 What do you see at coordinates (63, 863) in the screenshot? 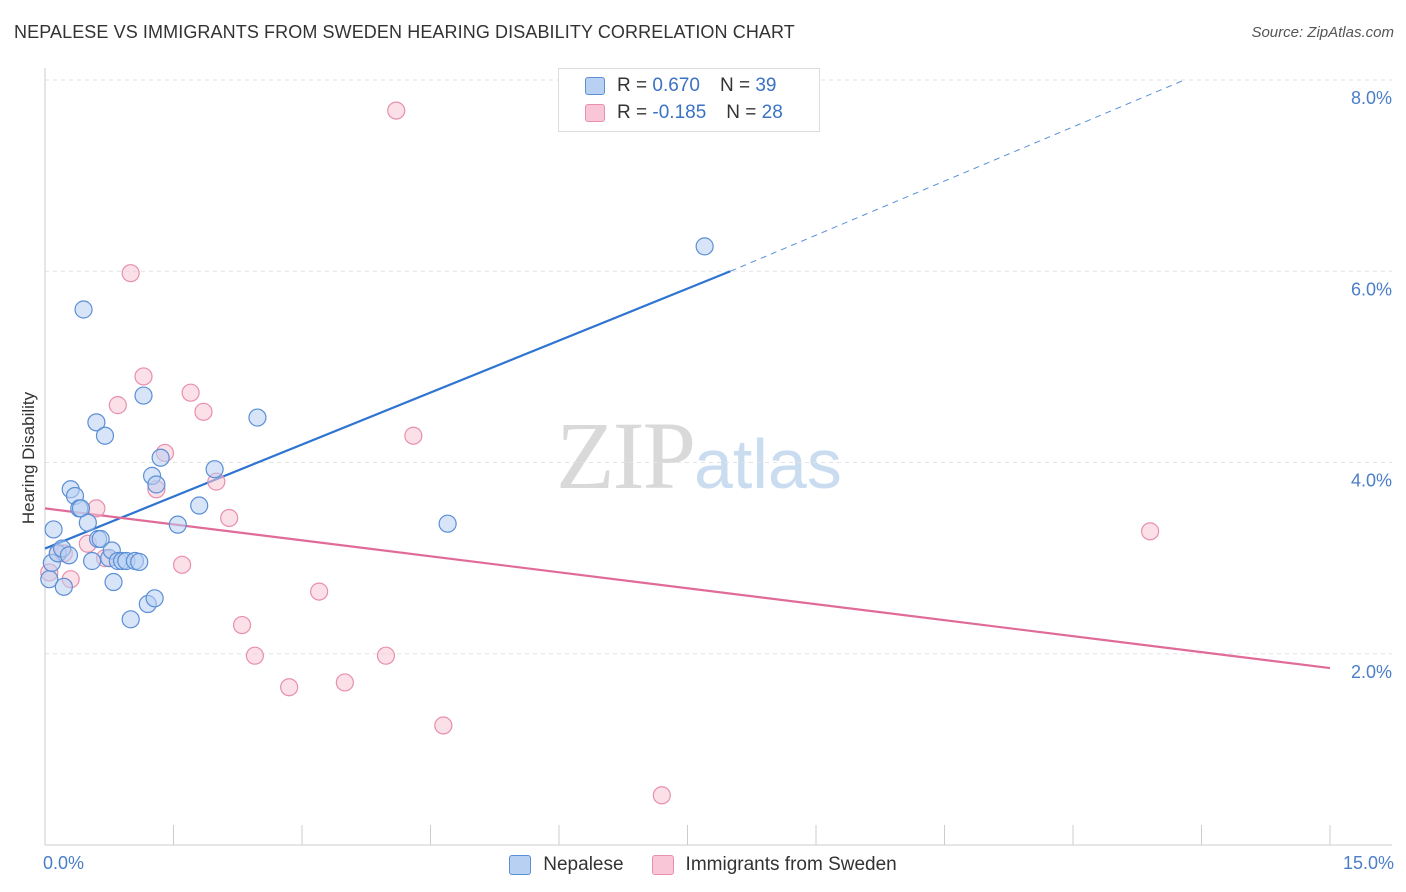
I see `x-tick-label: 0.0%` at bounding box center [63, 863].